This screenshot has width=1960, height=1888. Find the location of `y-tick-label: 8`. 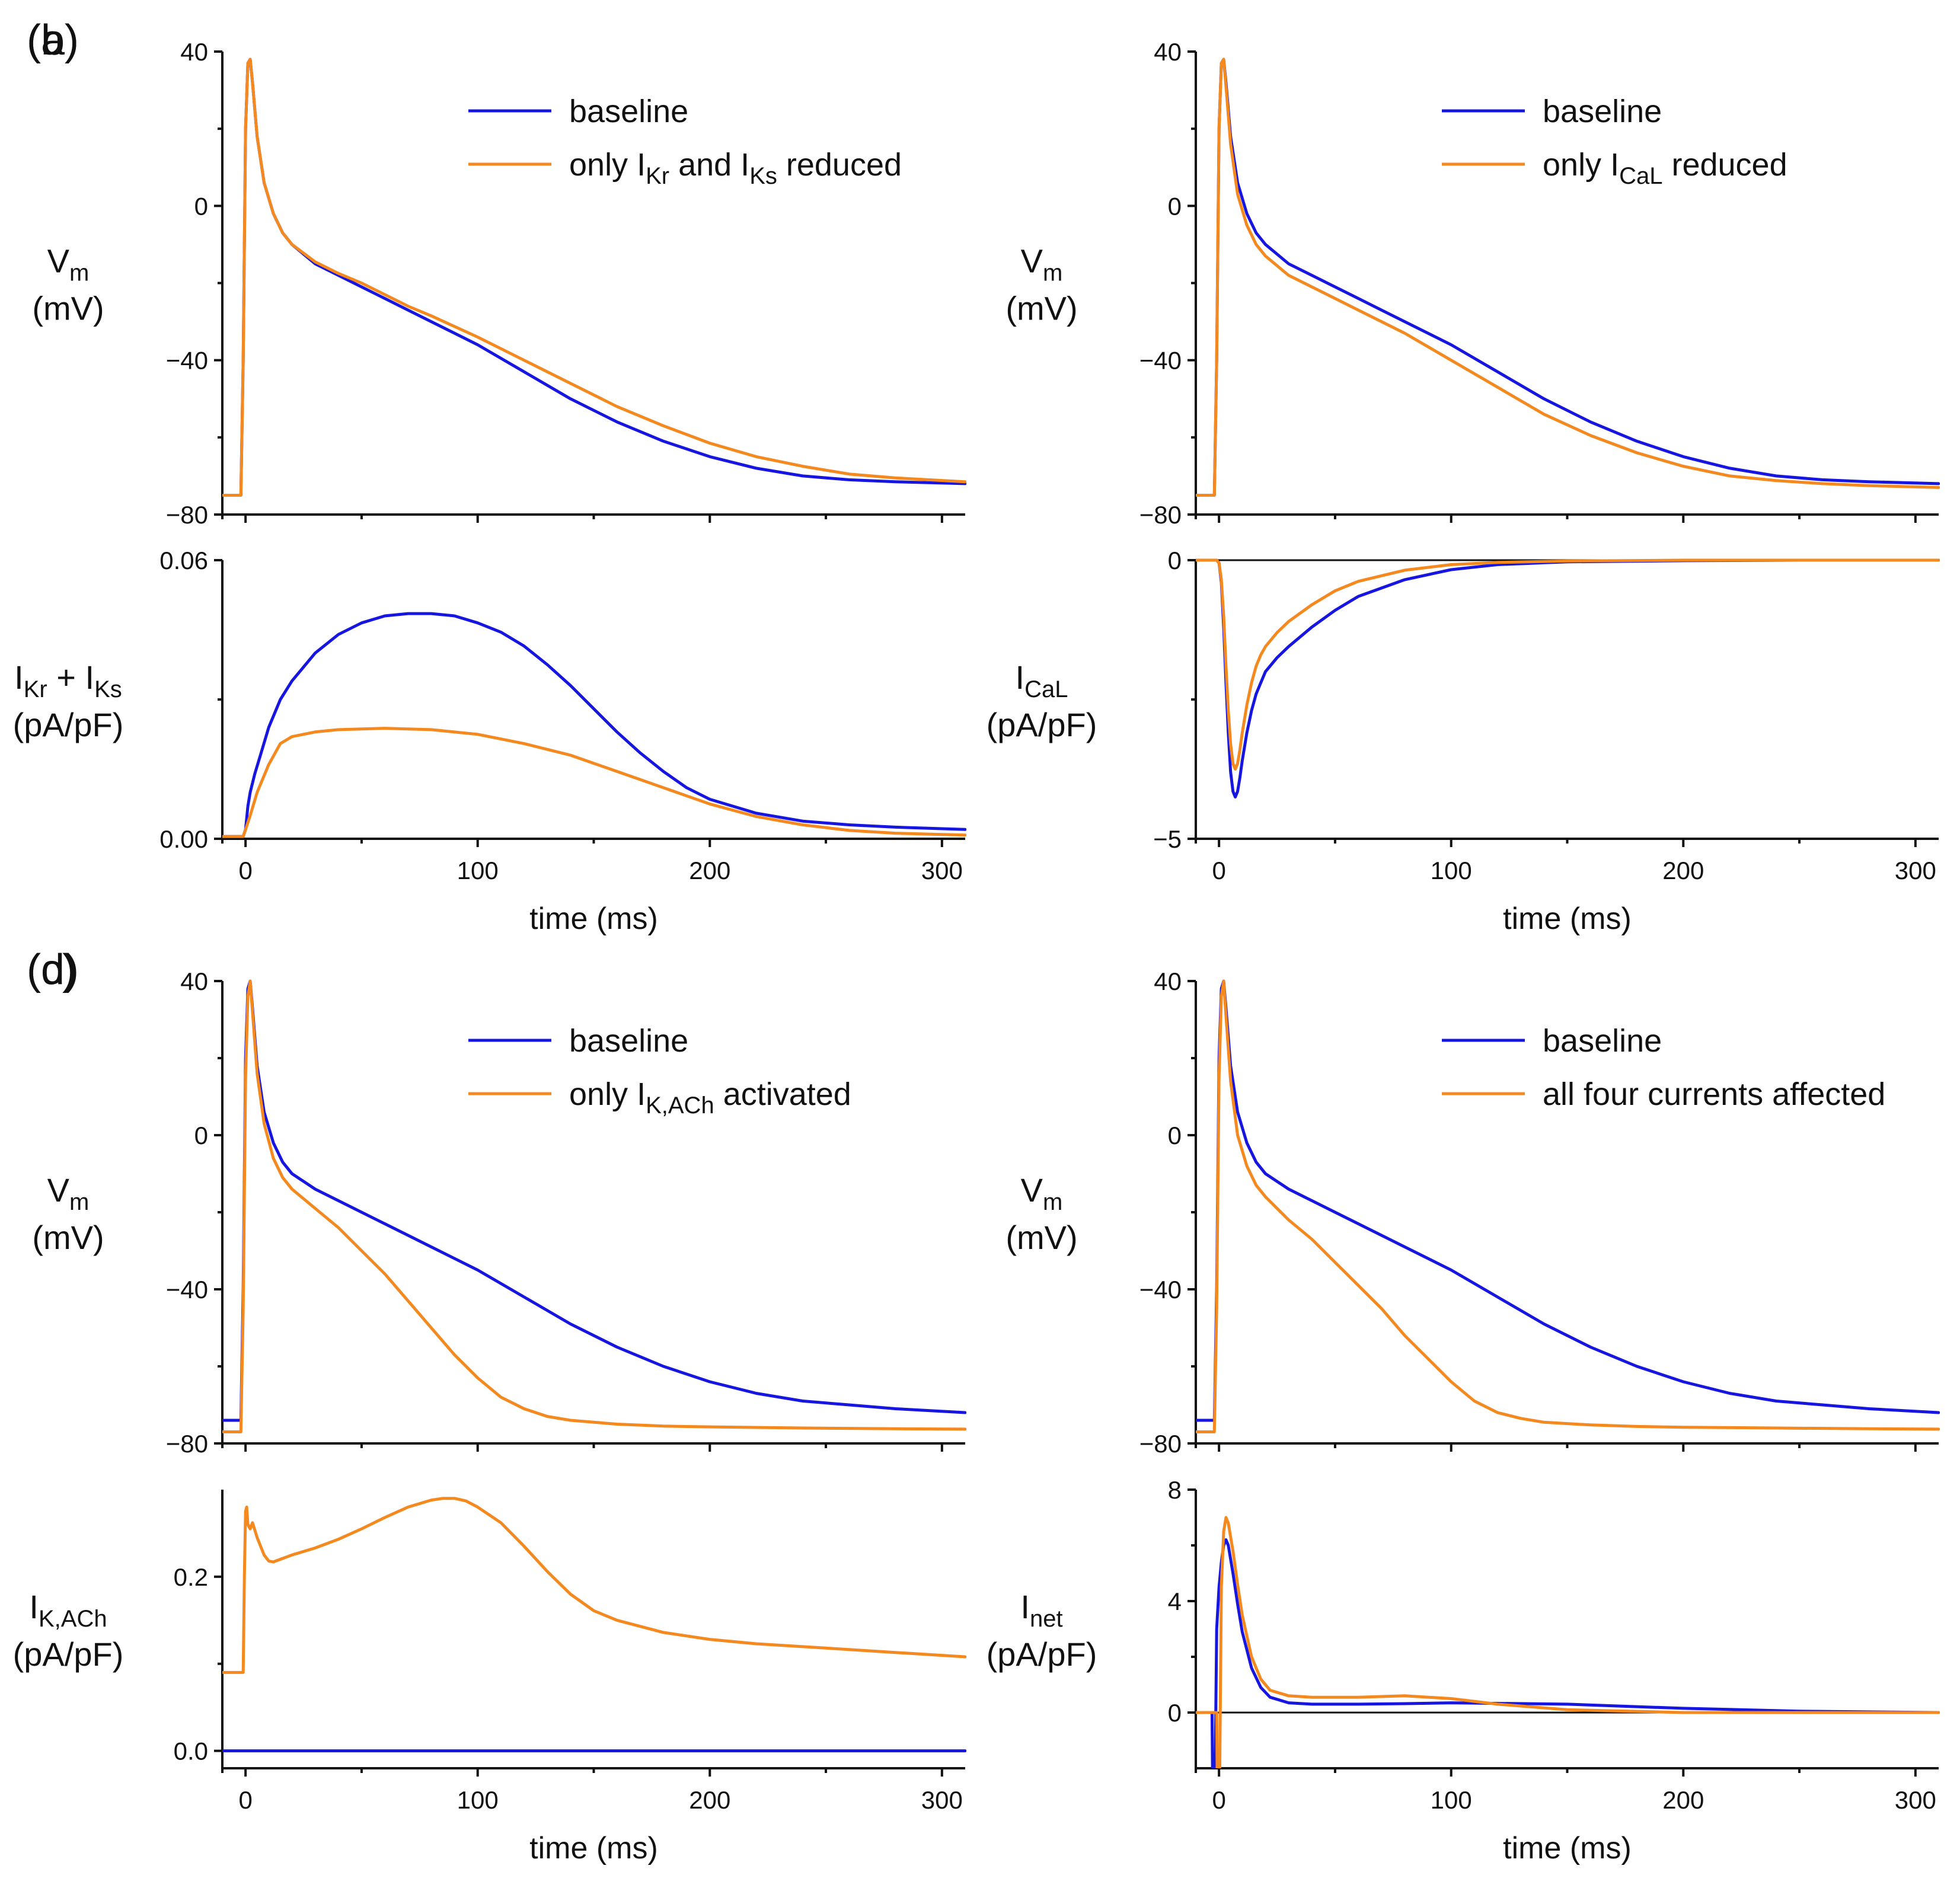

y-tick-label: 8 is located at coordinates (1175, 1490).